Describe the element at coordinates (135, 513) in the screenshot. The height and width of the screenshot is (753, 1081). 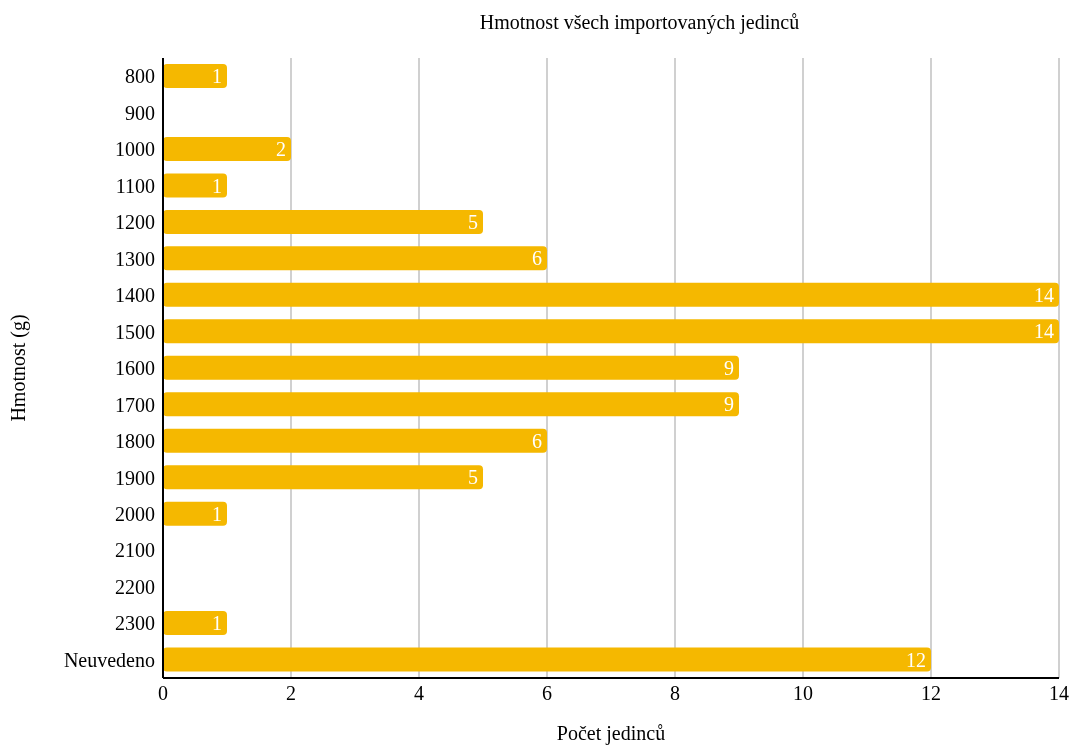
I see `y-tick-label: 2000` at that location.